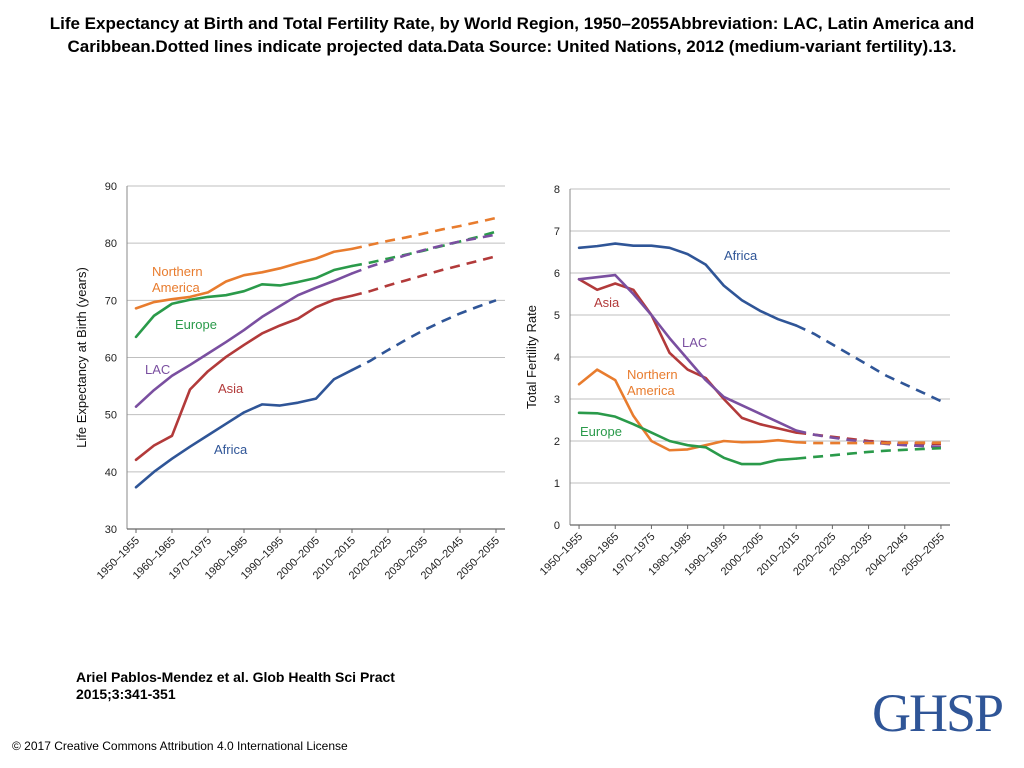 The width and height of the screenshot is (1024, 768). I want to click on y-tick-label: 2, so click(557, 442).